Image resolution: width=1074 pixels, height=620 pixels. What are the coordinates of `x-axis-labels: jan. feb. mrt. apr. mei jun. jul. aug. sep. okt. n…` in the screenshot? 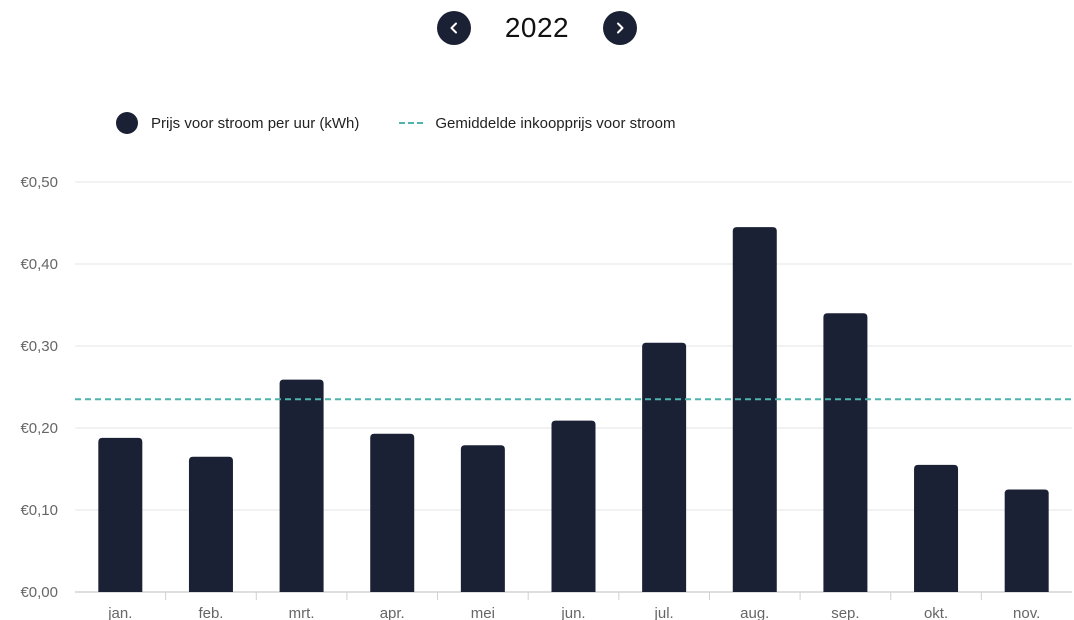 It's located at (573, 606).